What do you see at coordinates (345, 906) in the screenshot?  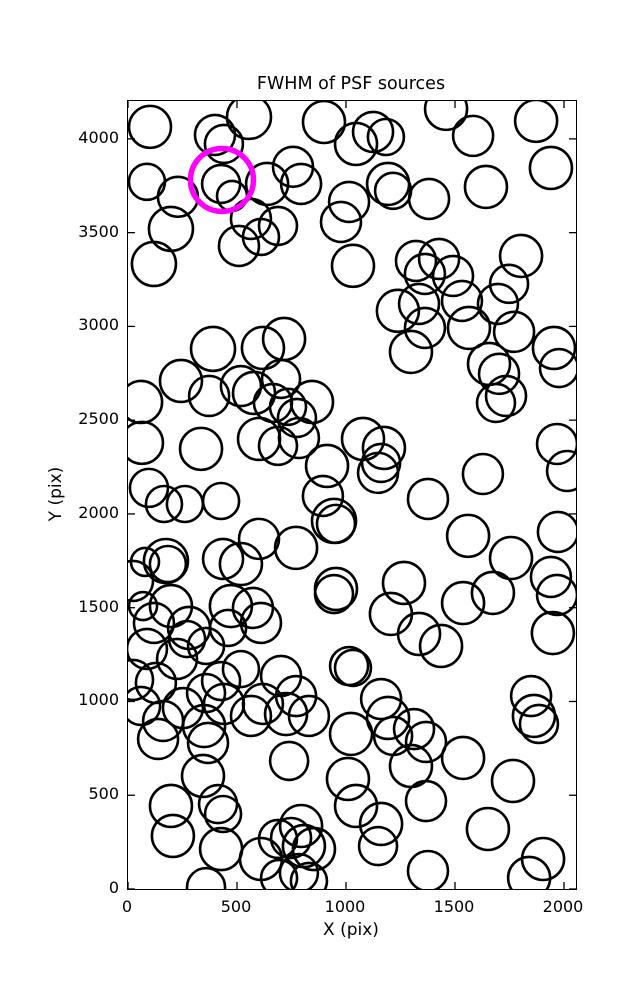 I see `x-tick-label: 1000` at bounding box center [345, 906].